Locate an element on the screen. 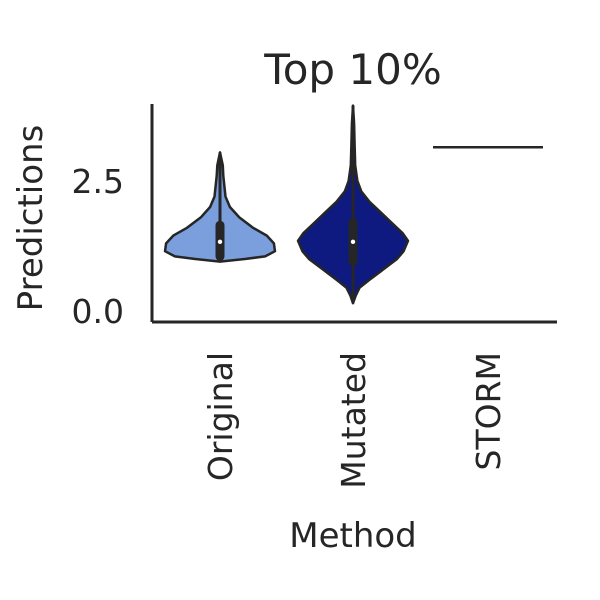  x-ticks: Original Mutated STORM is located at coordinates (354, 420).